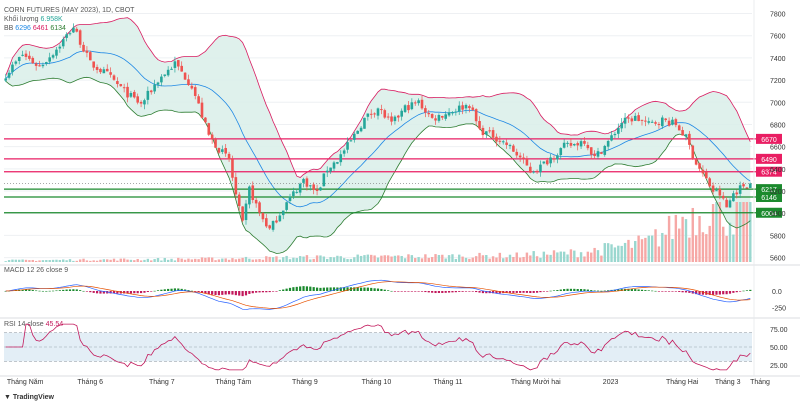  I want to click on x-tick-label: Tháng 7, so click(162, 382).